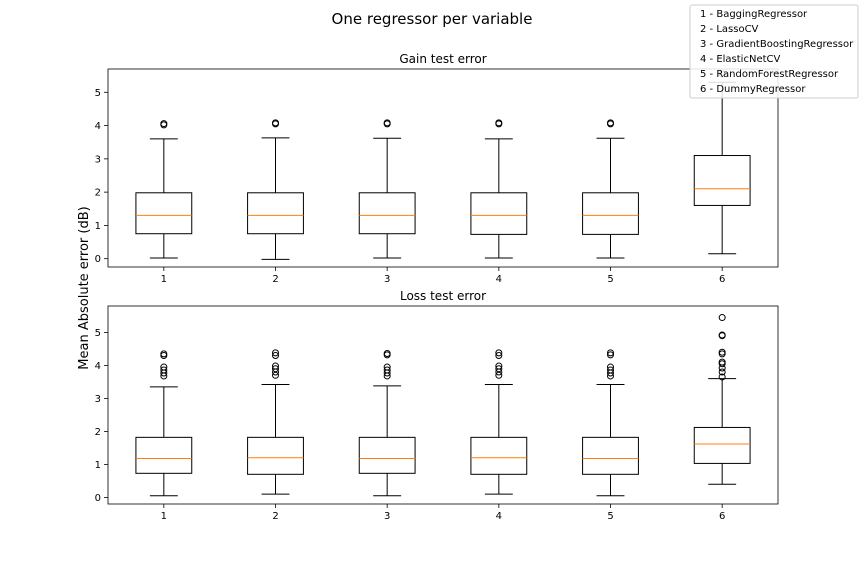 This screenshot has width=864, height=576. I want to click on loss-subplot-title: Loss test error, so click(443, 296).